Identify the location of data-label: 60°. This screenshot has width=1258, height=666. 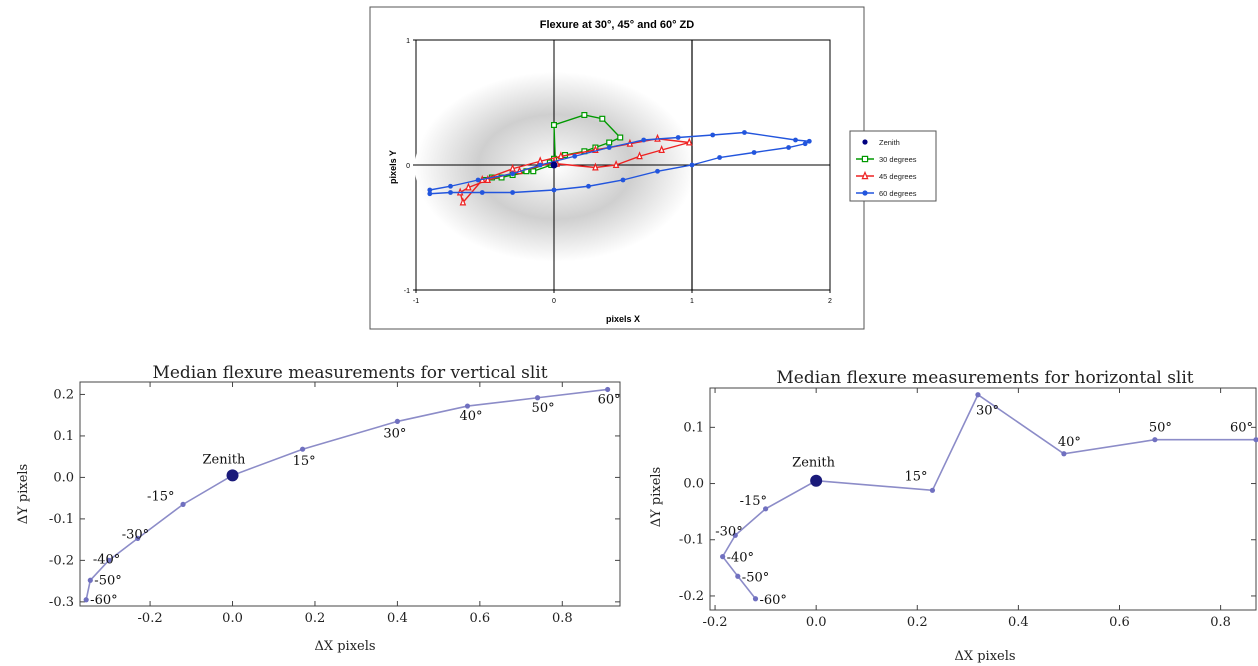
(609, 399).